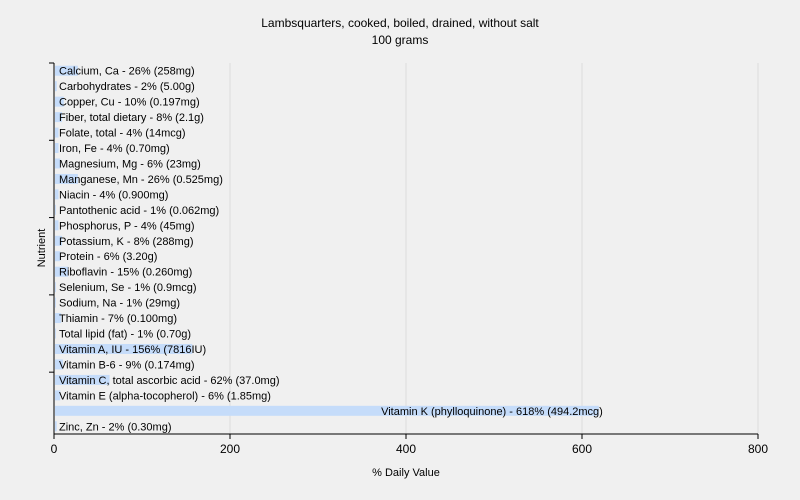 This screenshot has width=800, height=500. I want to click on x-tick-label-2: 400, so click(406, 449).